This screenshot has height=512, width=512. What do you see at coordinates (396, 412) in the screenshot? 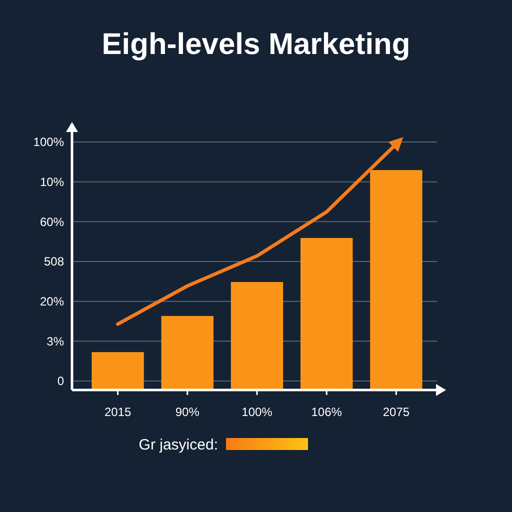
I see `x-tick-label: 2075` at bounding box center [396, 412].